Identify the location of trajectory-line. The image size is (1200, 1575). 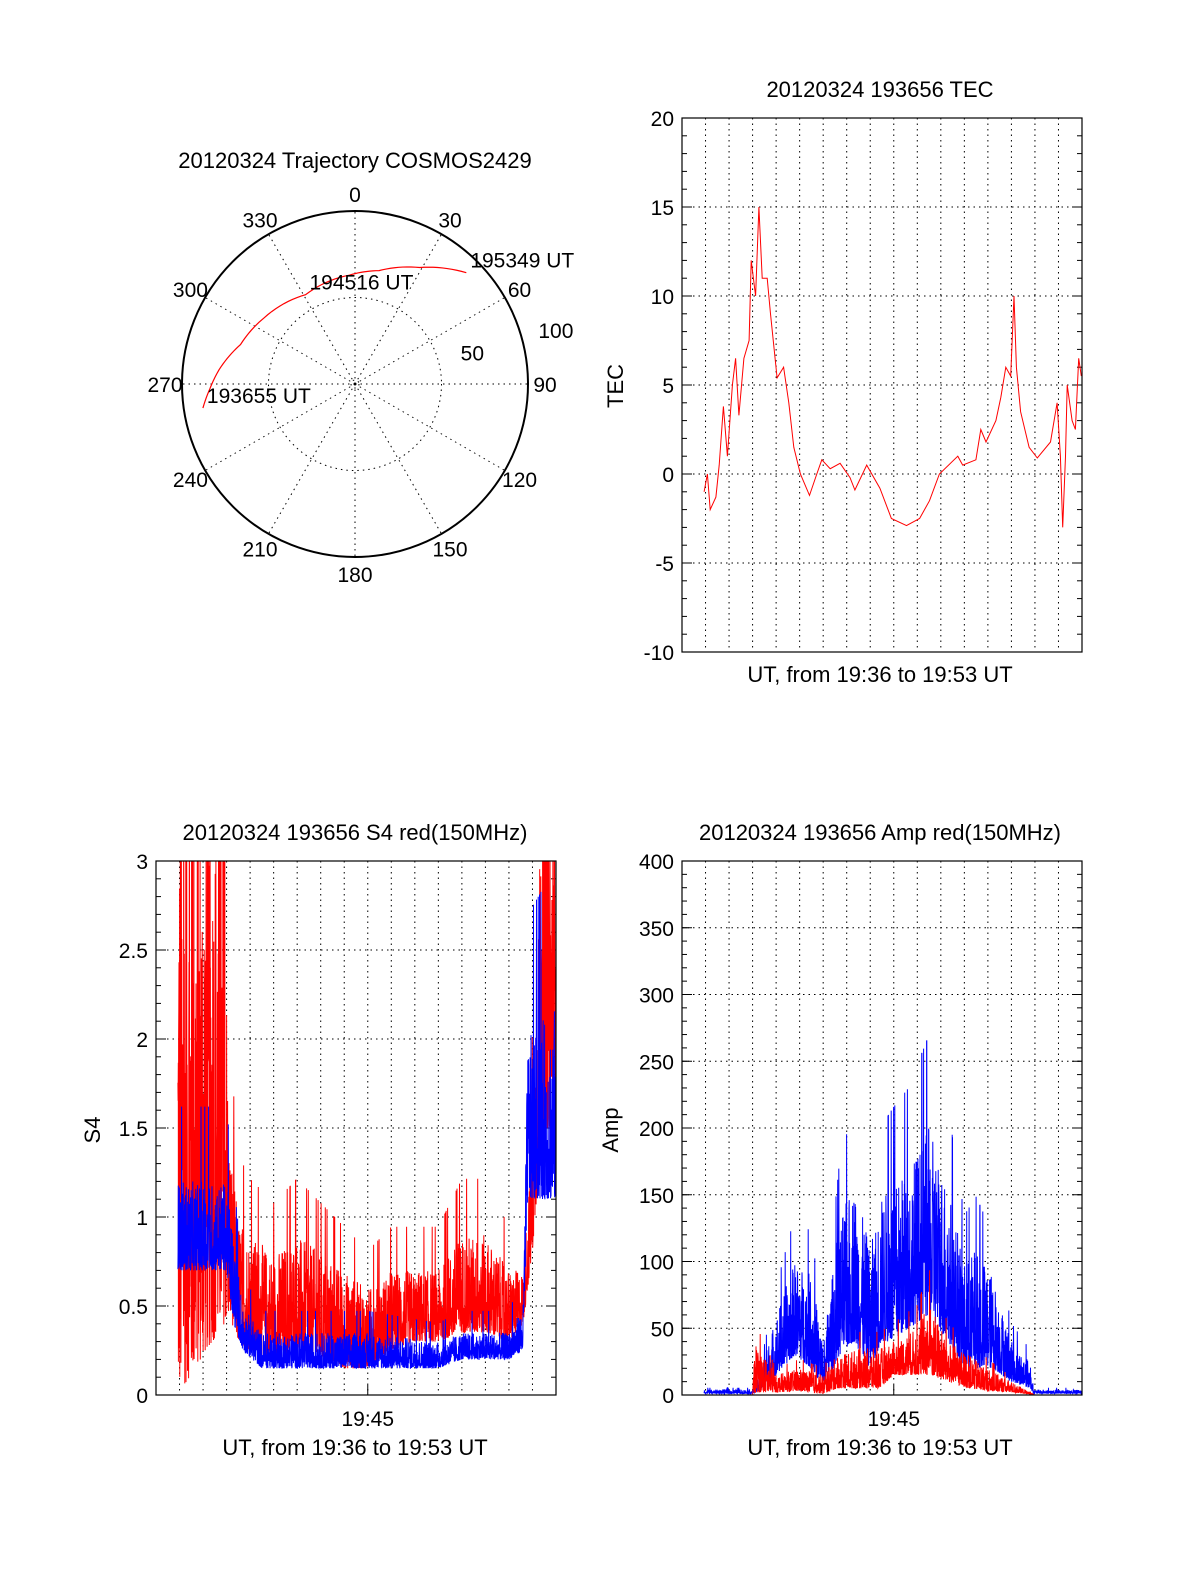
(334, 337).